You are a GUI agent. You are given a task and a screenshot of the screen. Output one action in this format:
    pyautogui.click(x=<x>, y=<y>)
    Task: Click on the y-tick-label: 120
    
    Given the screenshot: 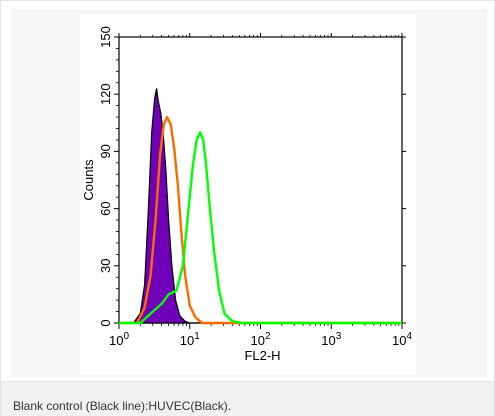 What is the action you would take?
    pyautogui.click(x=105, y=94)
    